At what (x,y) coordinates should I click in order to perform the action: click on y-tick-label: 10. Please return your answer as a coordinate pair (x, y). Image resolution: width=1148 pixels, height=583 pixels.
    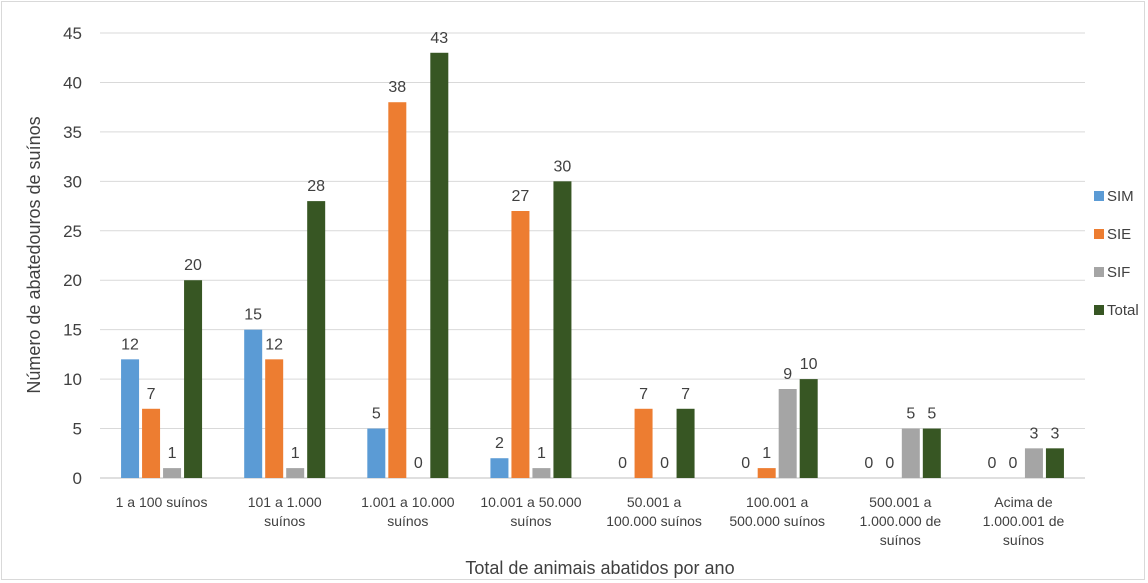
    Looking at the image, I should click on (72, 379).